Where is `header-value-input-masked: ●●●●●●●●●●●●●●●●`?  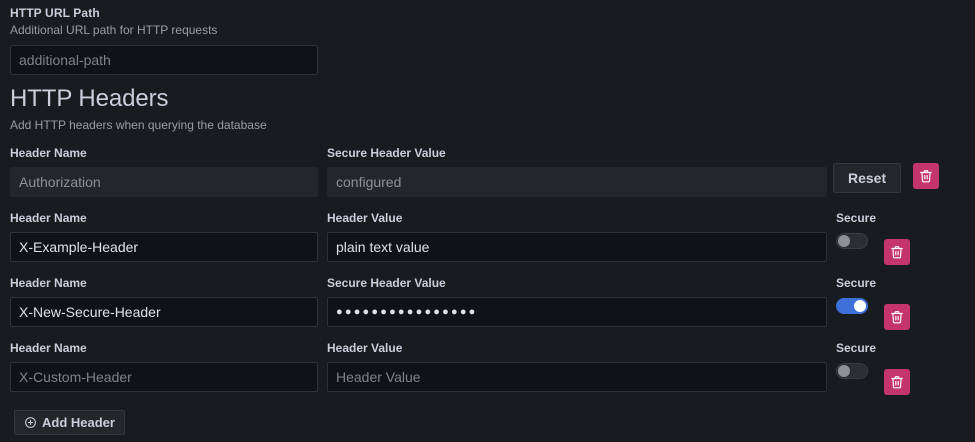 header-value-input-masked: ●●●●●●●●●●●●●●●● is located at coordinates (577, 312).